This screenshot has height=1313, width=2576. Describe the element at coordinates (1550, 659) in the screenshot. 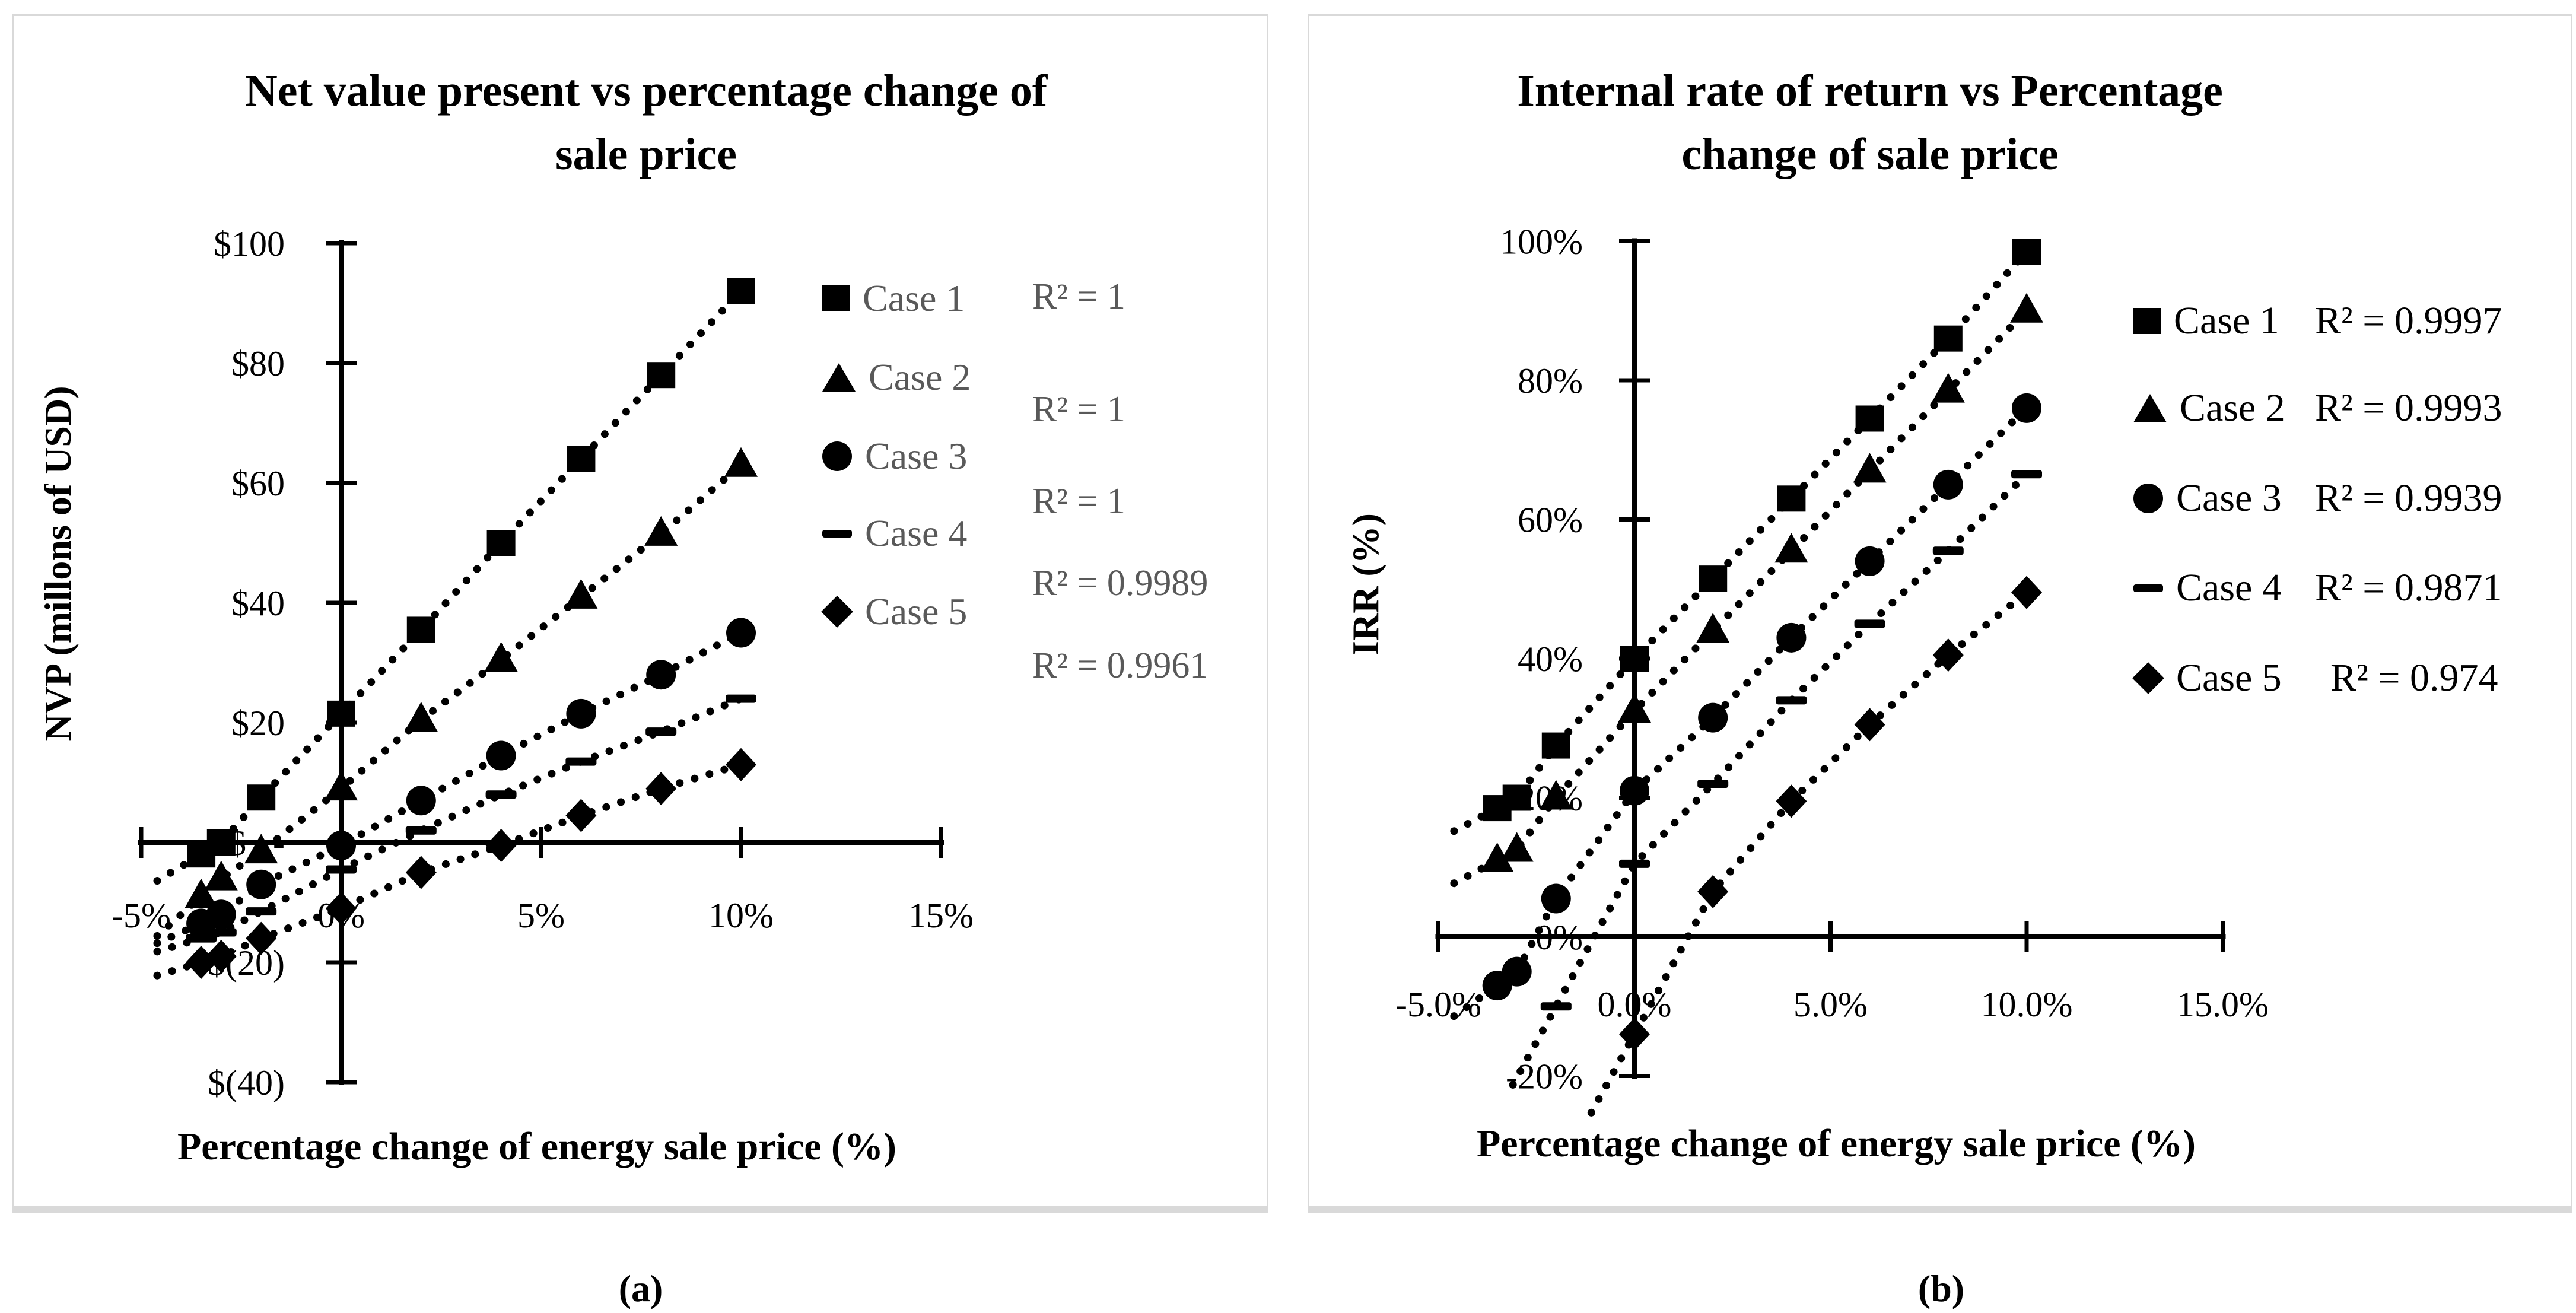

I see `y-tick-label: 40%` at that location.